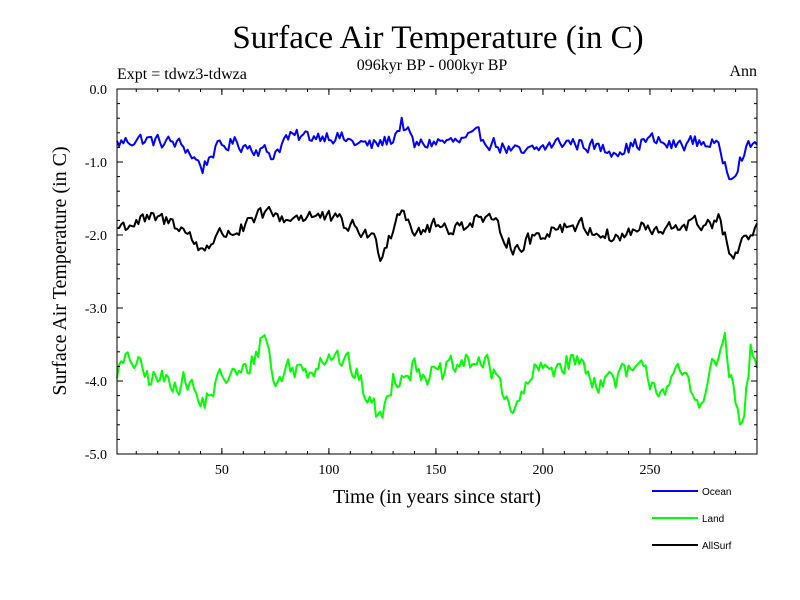 This screenshot has width=800, height=600. I want to click on legend: Ocean Land AllSurf, so click(692, 519).